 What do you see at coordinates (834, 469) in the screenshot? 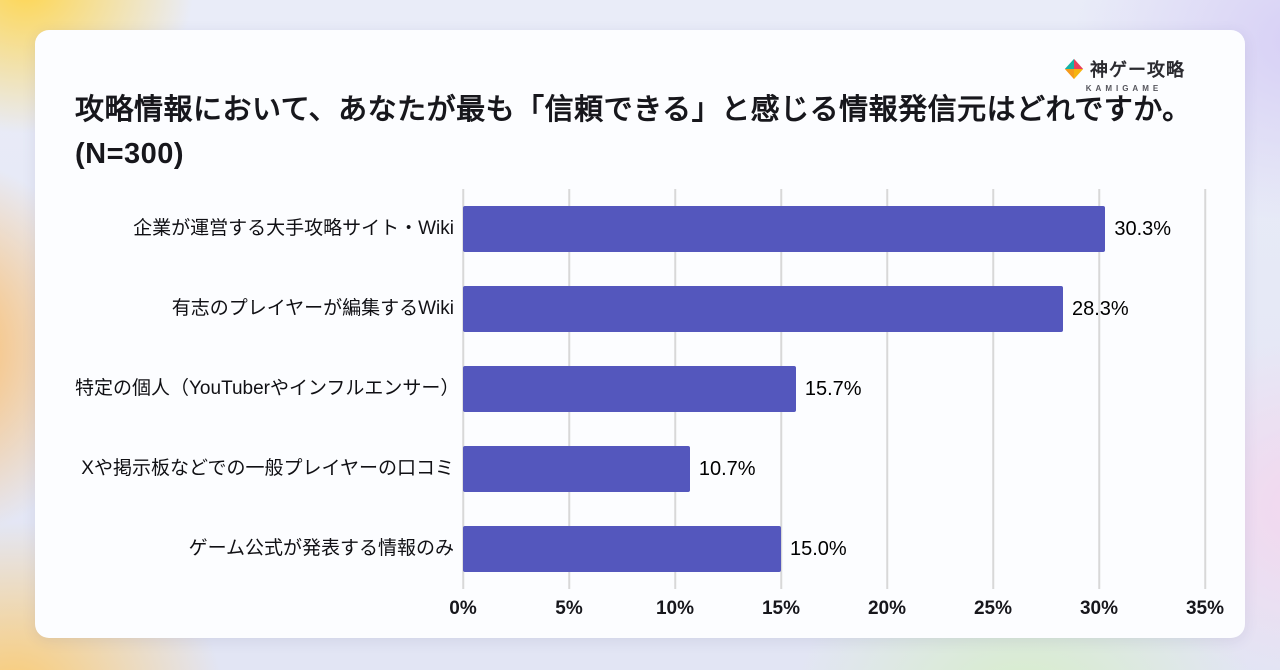
I see `chart-row: 10.7%` at bounding box center [834, 469].